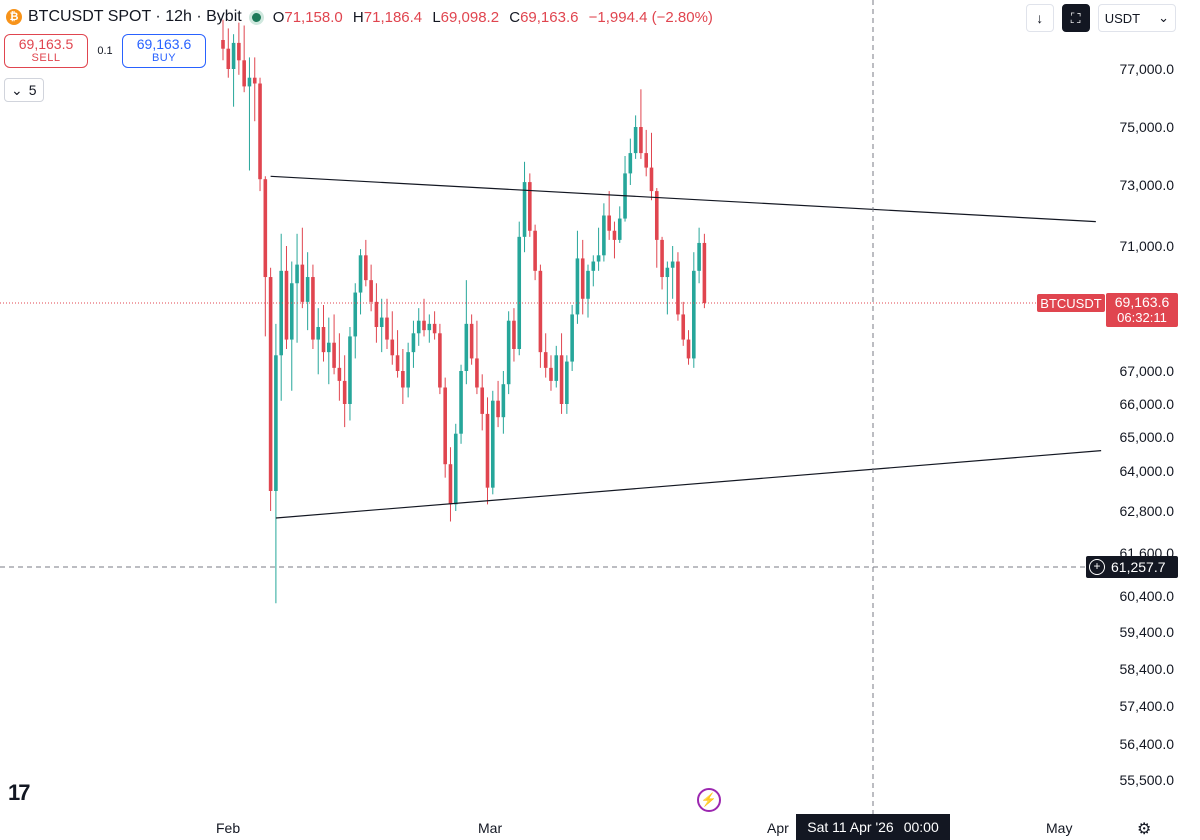  Describe the element at coordinates (1071, 303) in the screenshot. I see `last-price-symbol-tag: BTCUSDT` at that location.